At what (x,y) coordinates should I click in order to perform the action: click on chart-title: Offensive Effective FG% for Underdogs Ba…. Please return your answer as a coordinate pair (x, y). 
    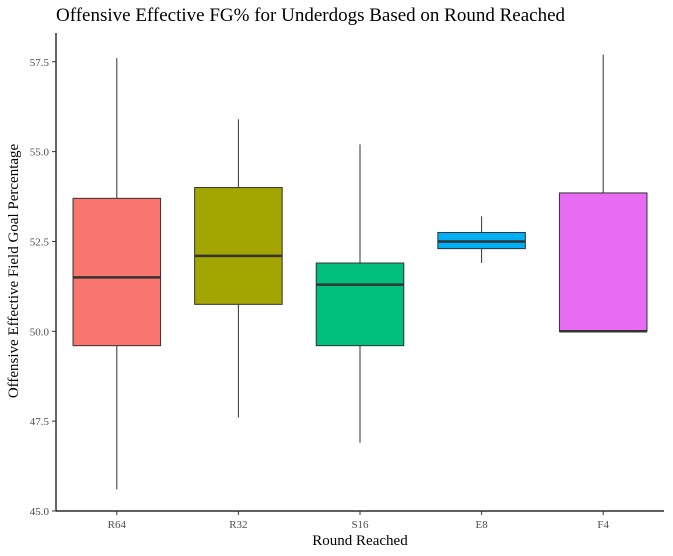
    Looking at the image, I should click on (311, 15).